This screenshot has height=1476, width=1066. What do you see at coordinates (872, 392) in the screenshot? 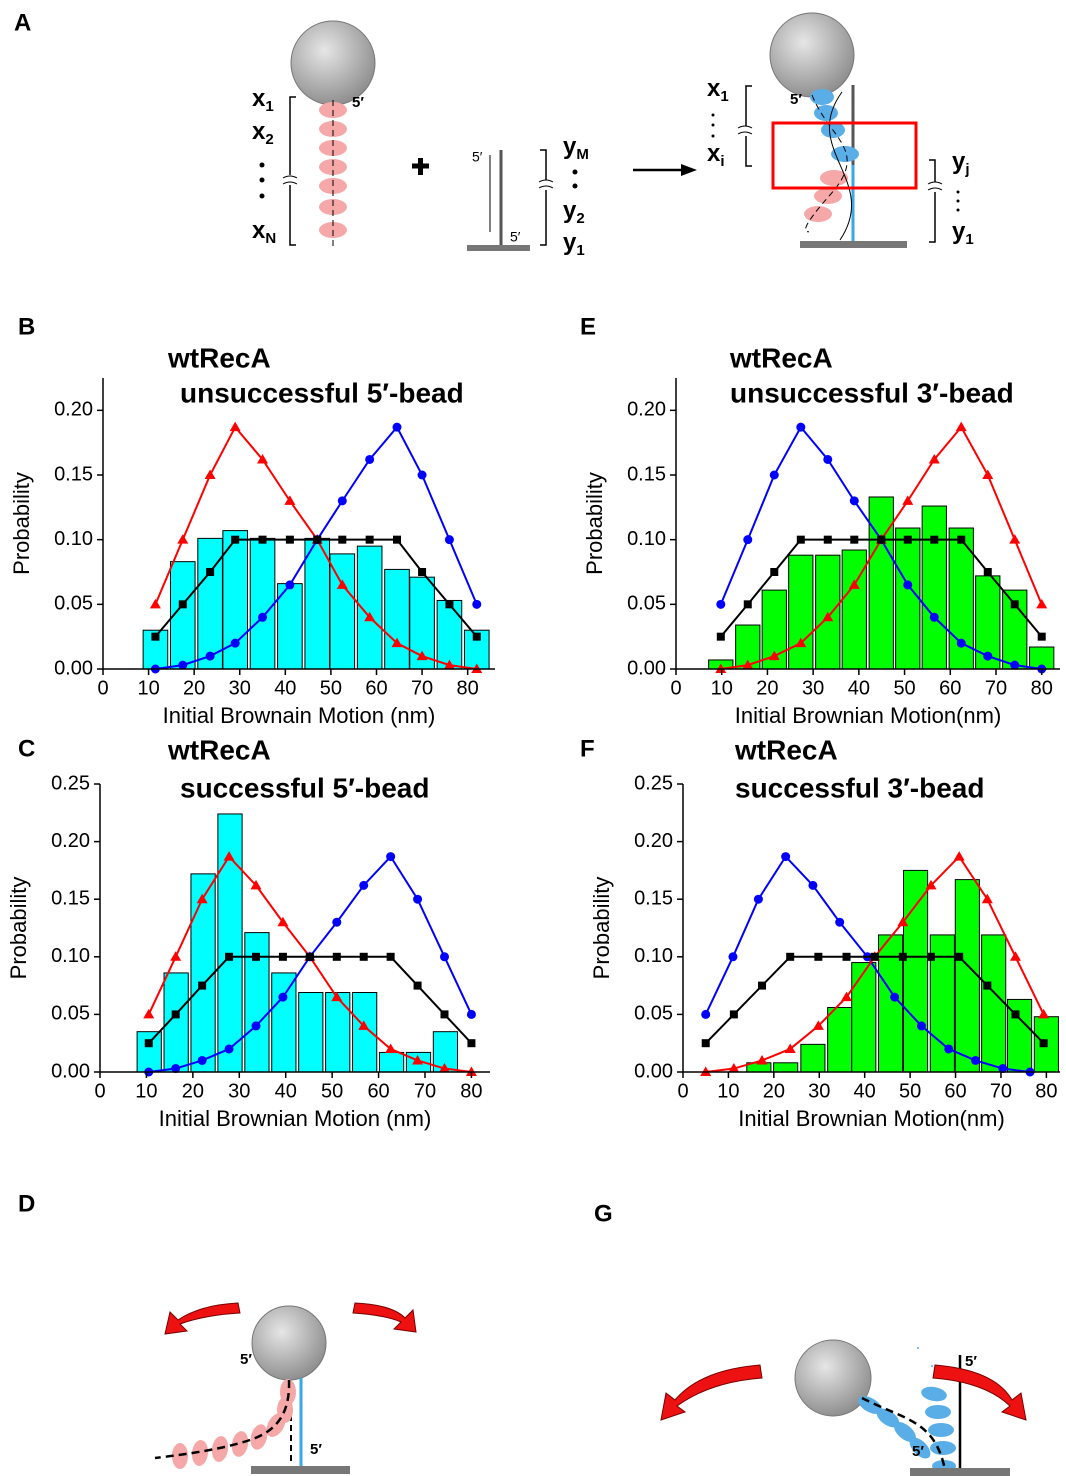
I see `chart-title: unsuccessful 3′-bead` at bounding box center [872, 392].